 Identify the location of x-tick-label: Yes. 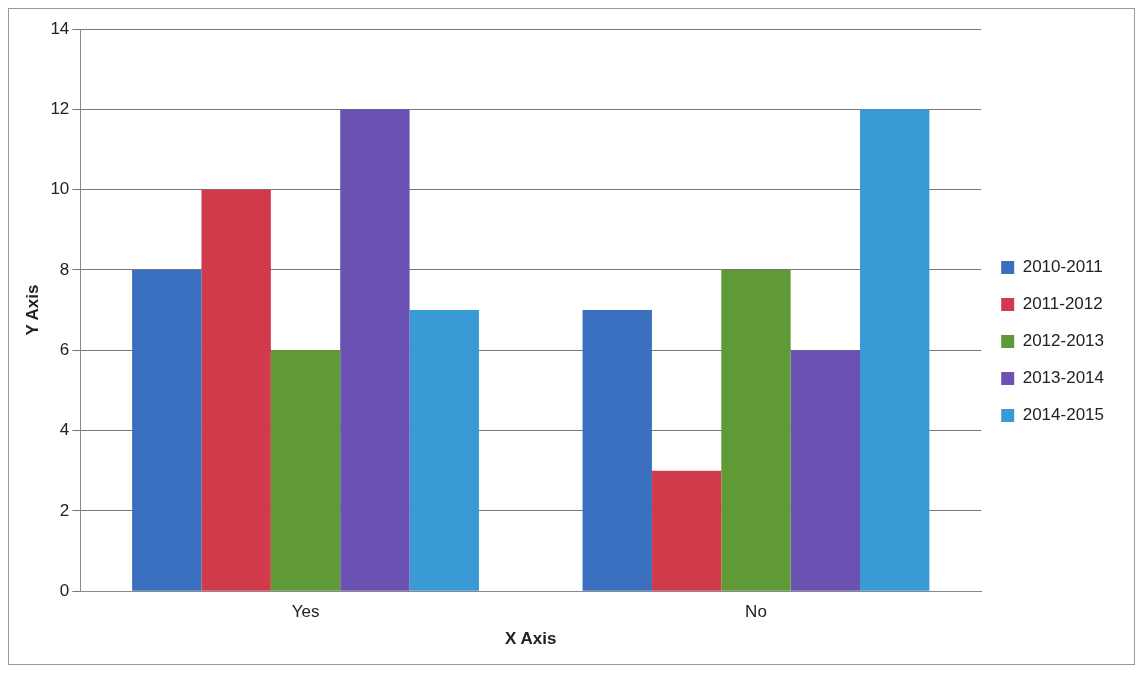
(305, 612).